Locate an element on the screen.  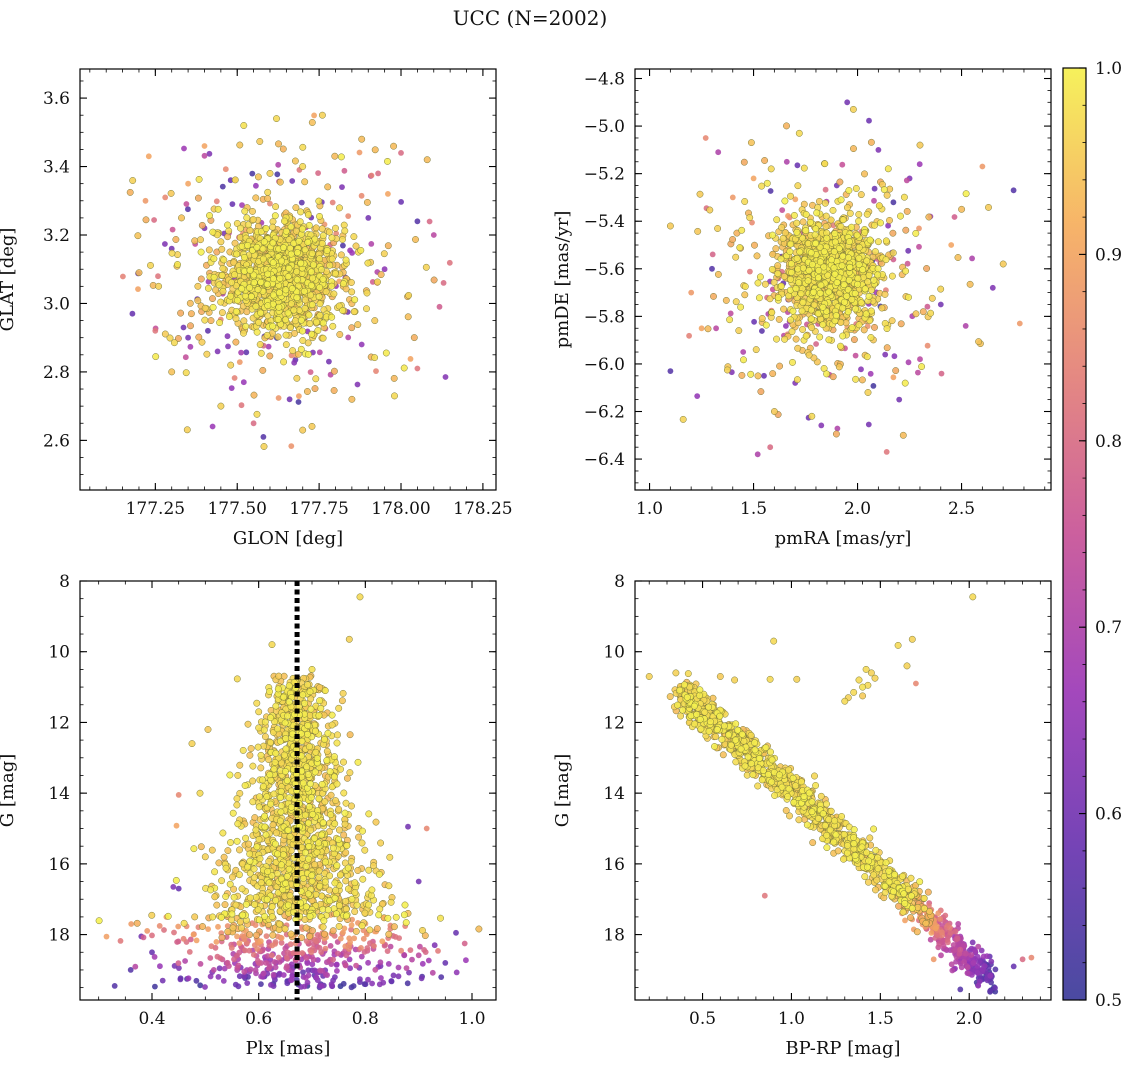
x-tick-label: 178.25 is located at coordinates (482, 509).